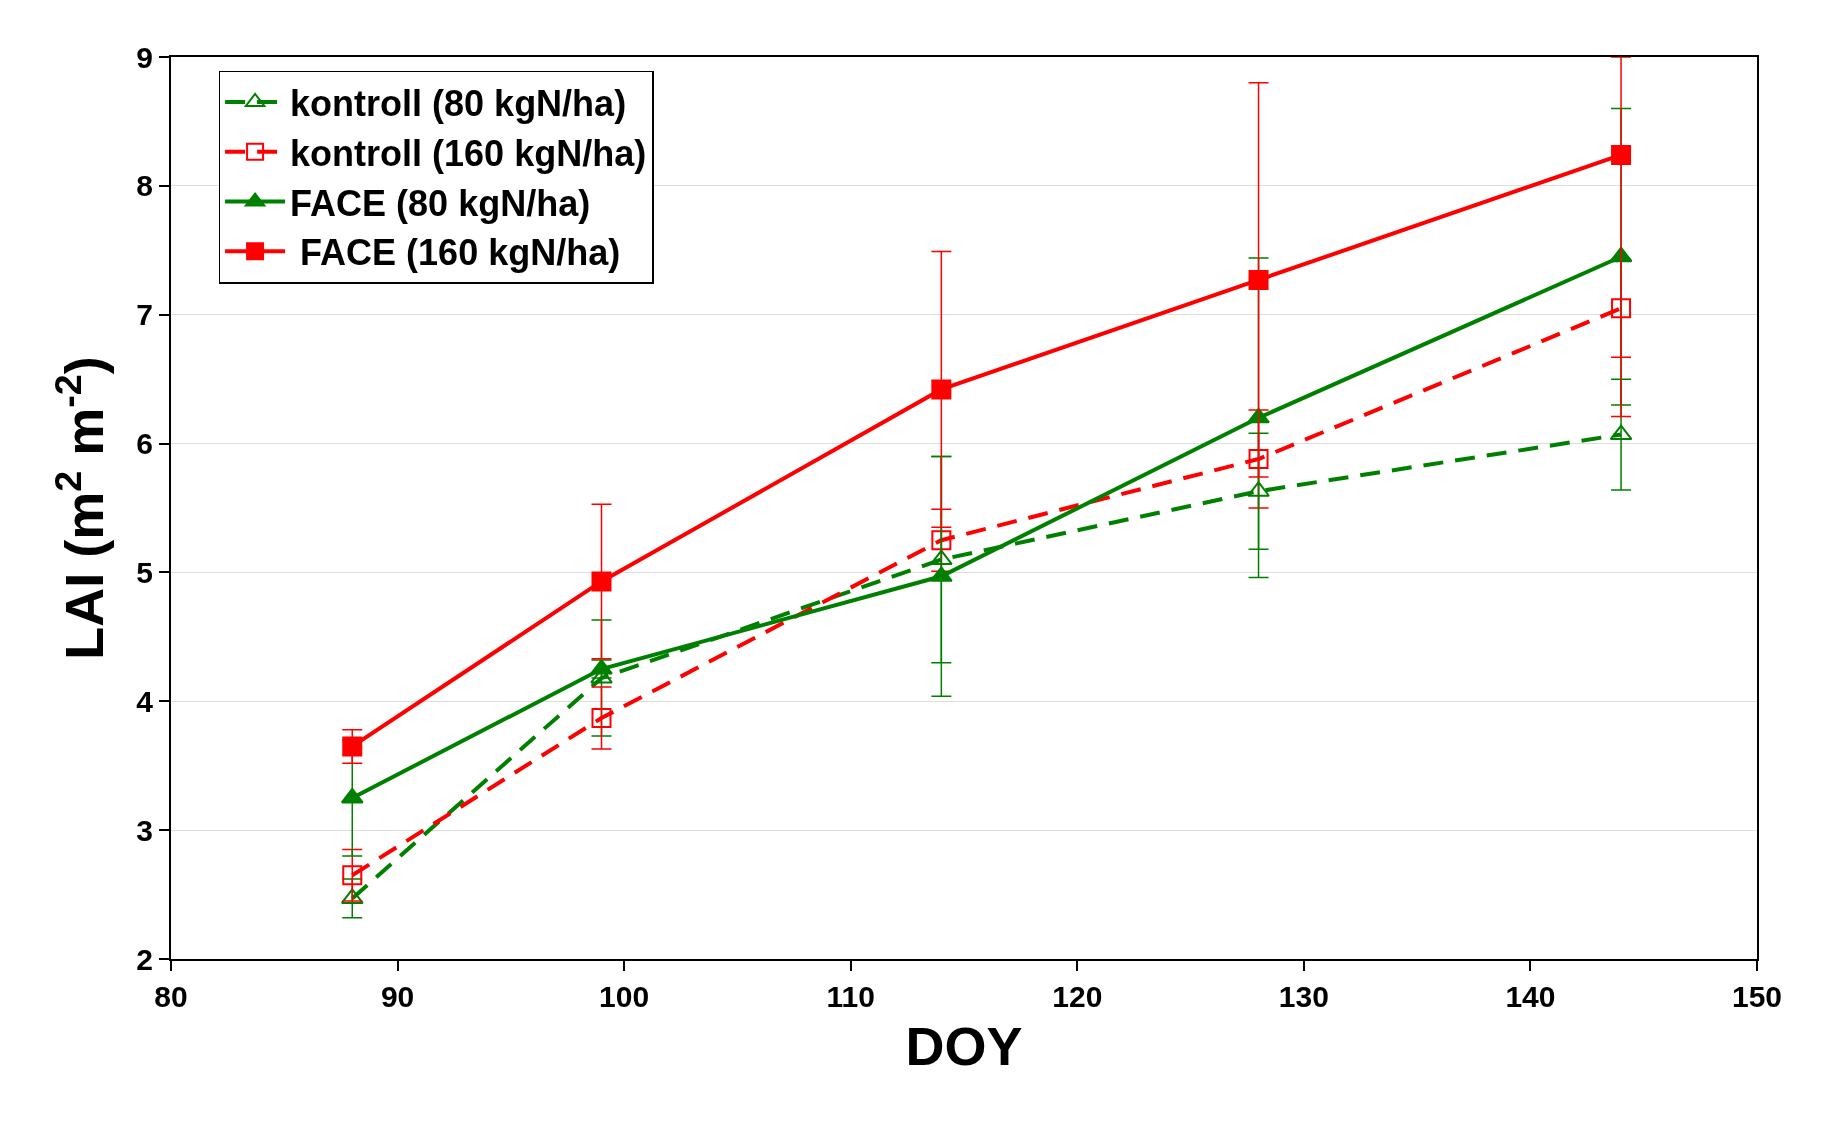 This screenshot has height=1137, width=1822. What do you see at coordinates (144, 959) in the screenshot?
I see `y-tick-label: 2` at bounding box center [144, 959].